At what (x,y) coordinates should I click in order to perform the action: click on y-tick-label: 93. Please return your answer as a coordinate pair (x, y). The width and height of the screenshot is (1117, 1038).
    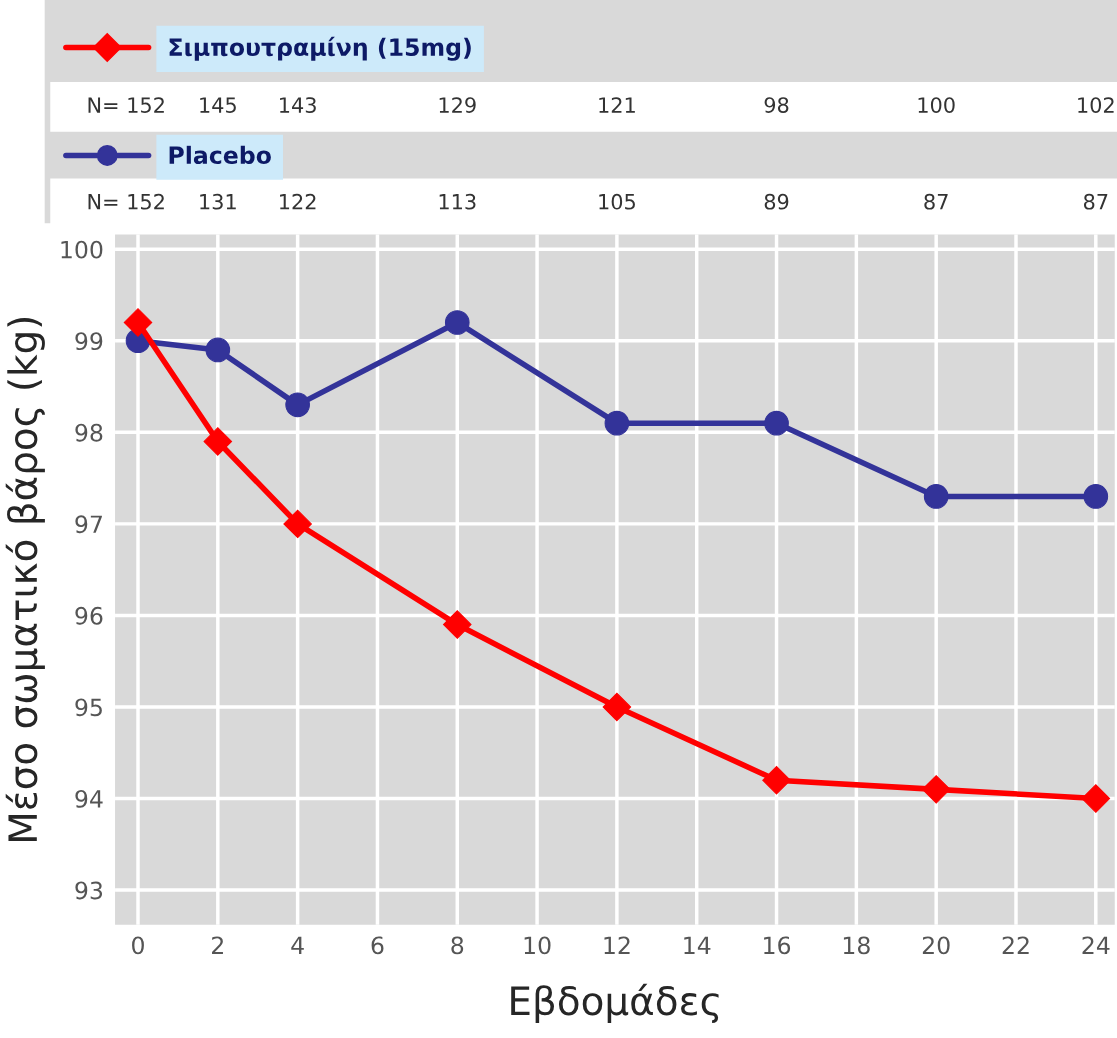
    Looking at the image, I should click on (89, 890).